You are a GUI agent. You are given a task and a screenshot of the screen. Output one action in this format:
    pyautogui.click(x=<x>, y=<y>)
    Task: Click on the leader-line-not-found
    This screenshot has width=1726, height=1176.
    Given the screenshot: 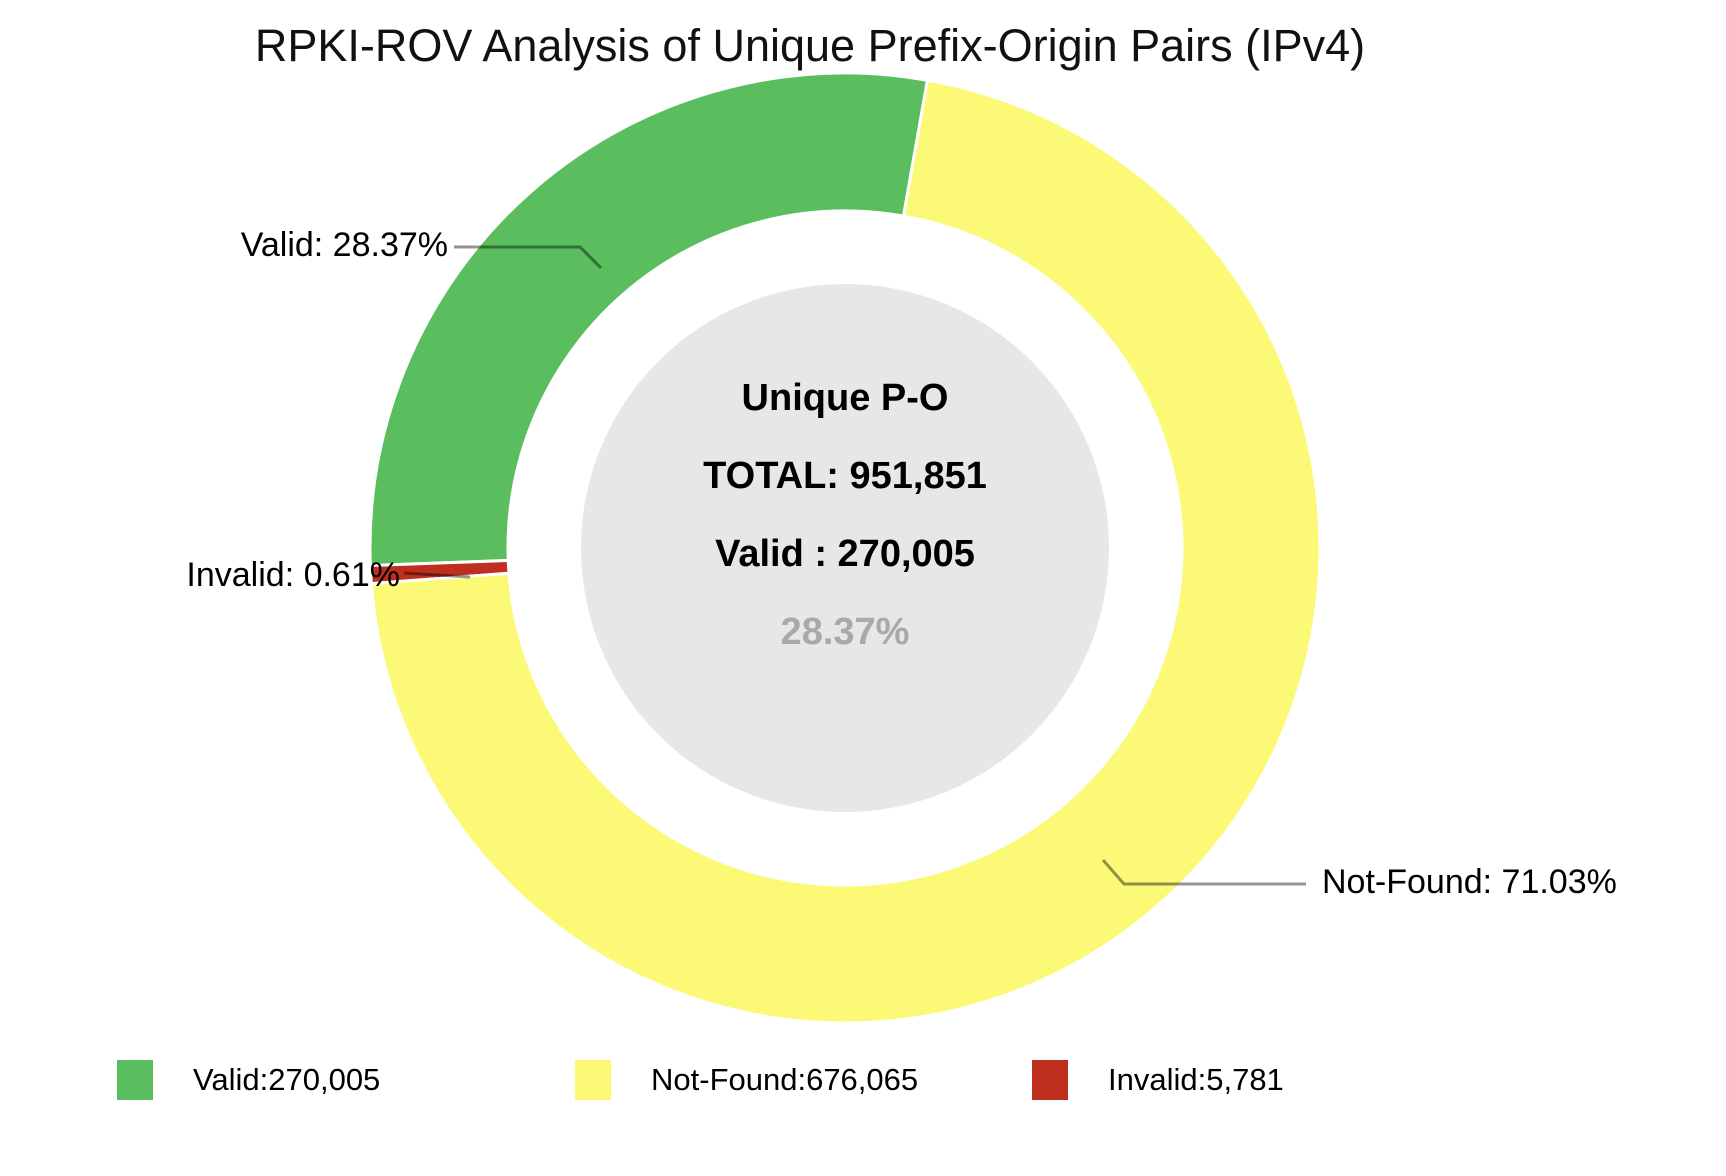 What is the action you would take?
    pyautogui.click(x=1203, y=872)
    